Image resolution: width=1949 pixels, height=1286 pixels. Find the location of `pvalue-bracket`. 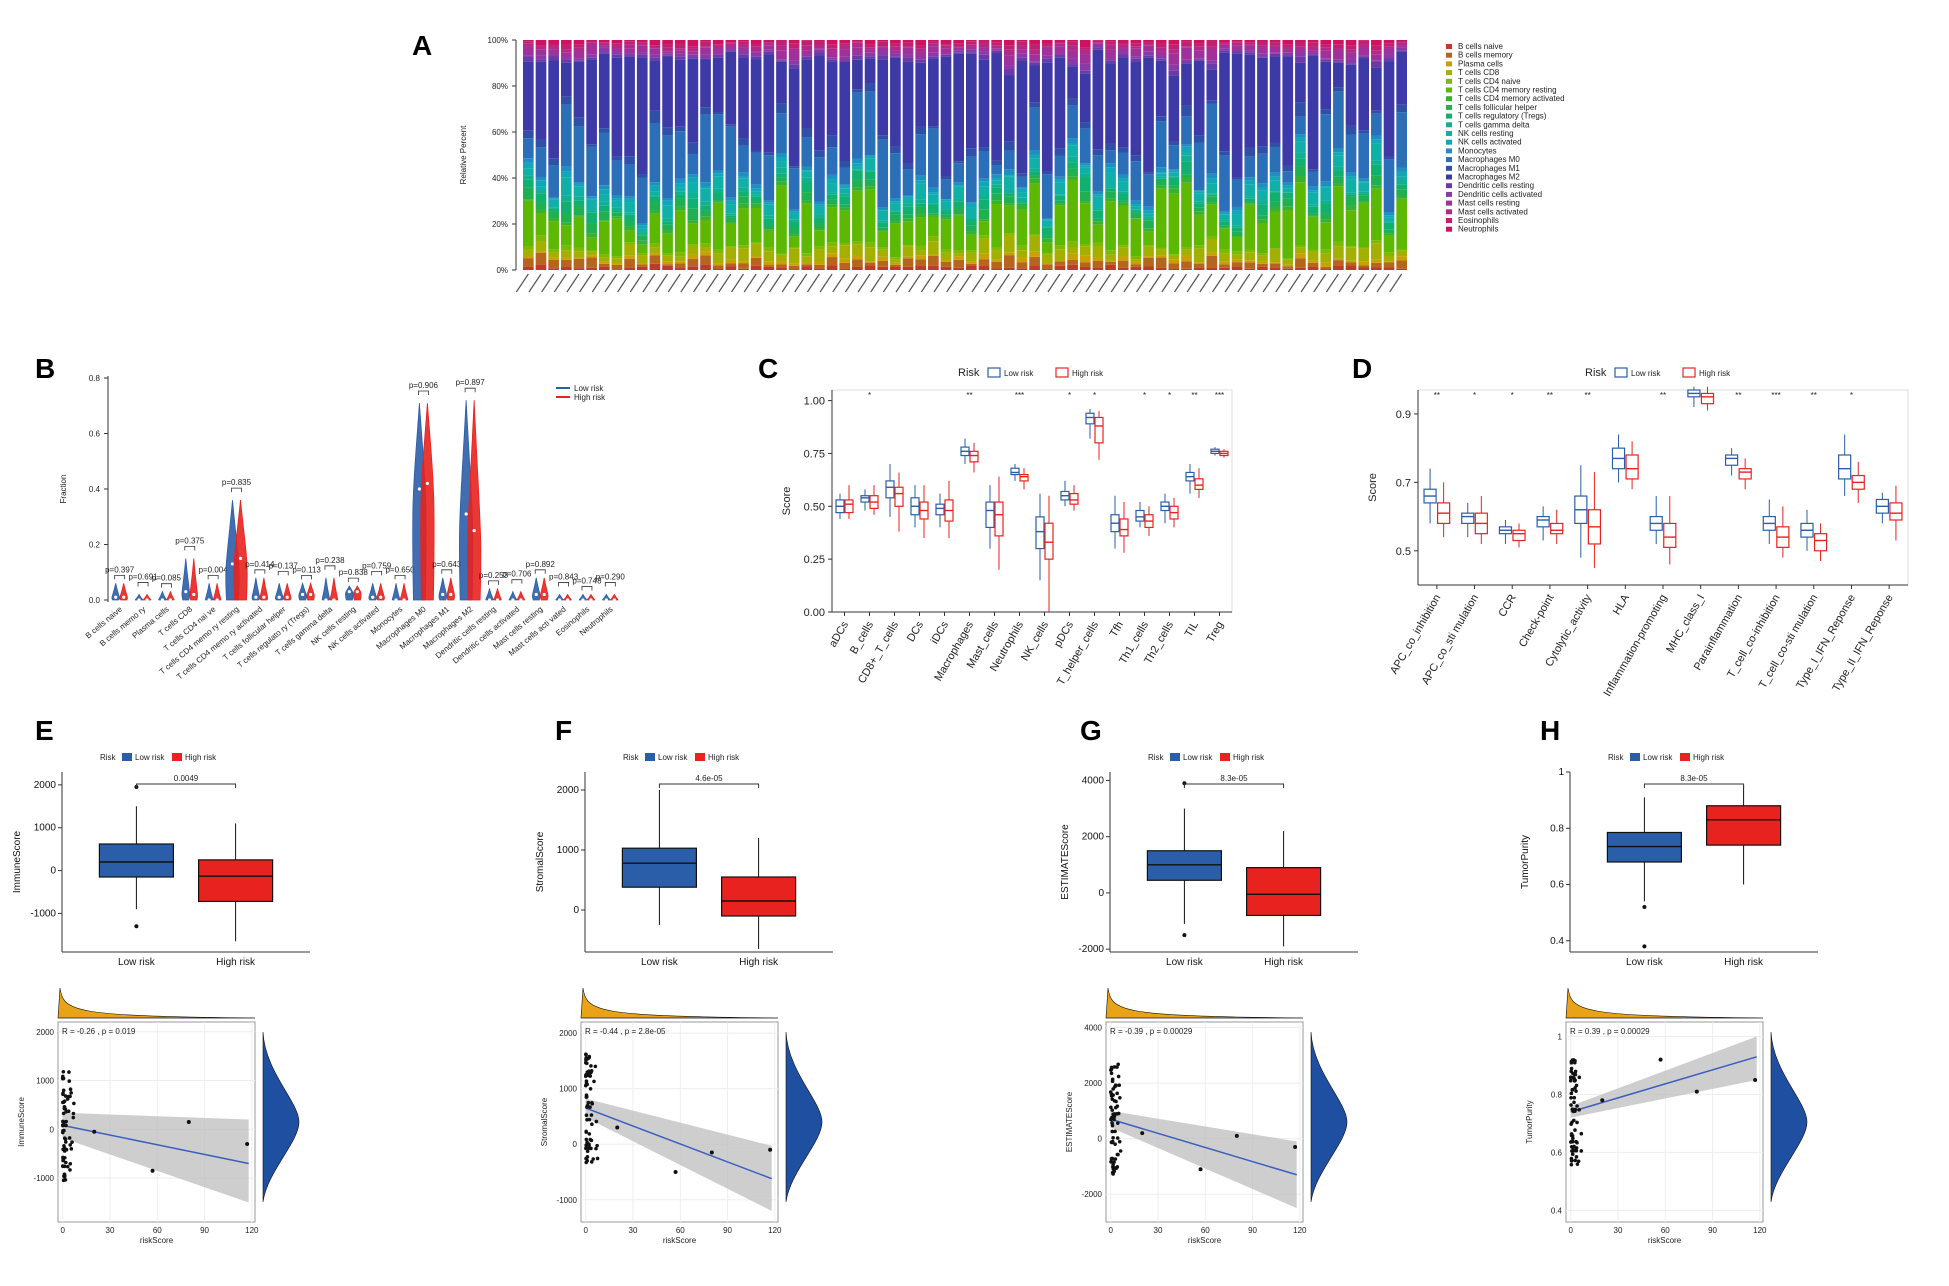

pvalue-bracket is located at coordinates (470, 390).